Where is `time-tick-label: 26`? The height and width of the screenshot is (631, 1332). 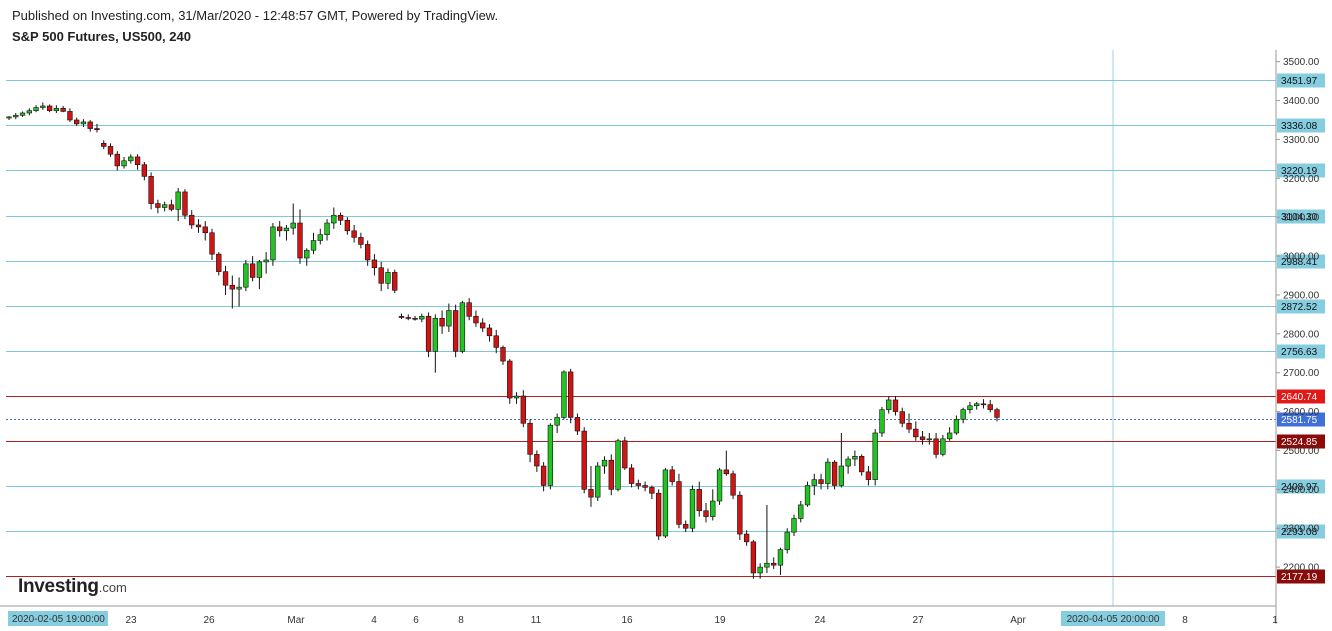
time-tick-label: 26 is located at coordinates (209, 620).